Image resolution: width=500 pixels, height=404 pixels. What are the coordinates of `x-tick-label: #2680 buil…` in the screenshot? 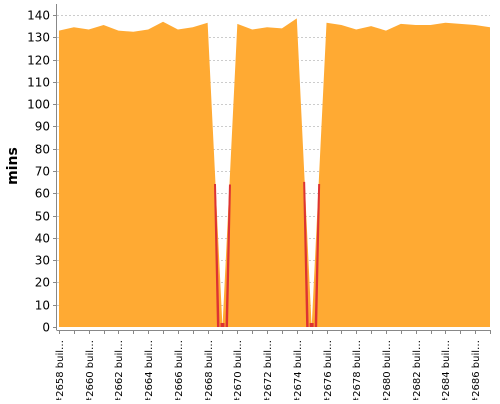 It's located at (387, 370).